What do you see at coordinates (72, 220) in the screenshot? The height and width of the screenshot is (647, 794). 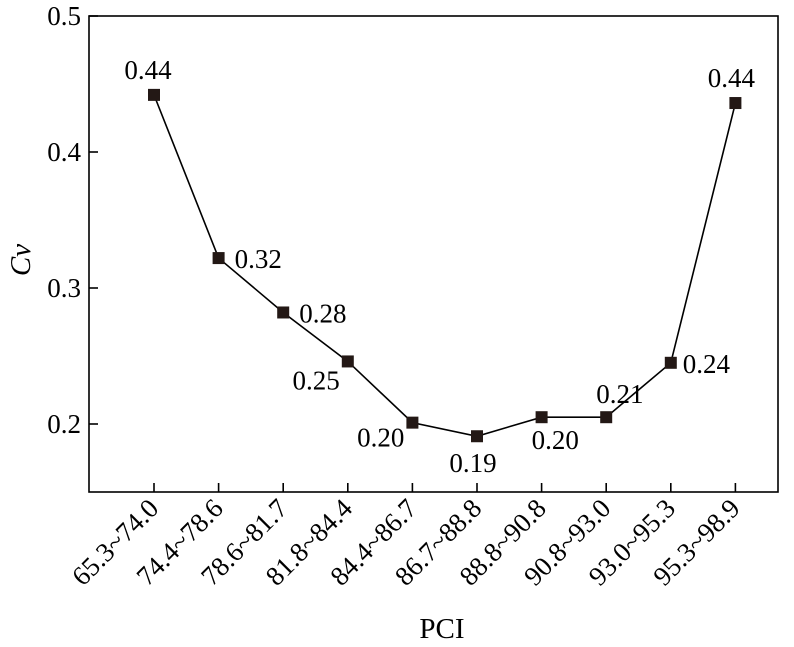 I see `y-axis-ticks: 0.2 0.3 0.4 0.5` at bounding box center [72, 220].